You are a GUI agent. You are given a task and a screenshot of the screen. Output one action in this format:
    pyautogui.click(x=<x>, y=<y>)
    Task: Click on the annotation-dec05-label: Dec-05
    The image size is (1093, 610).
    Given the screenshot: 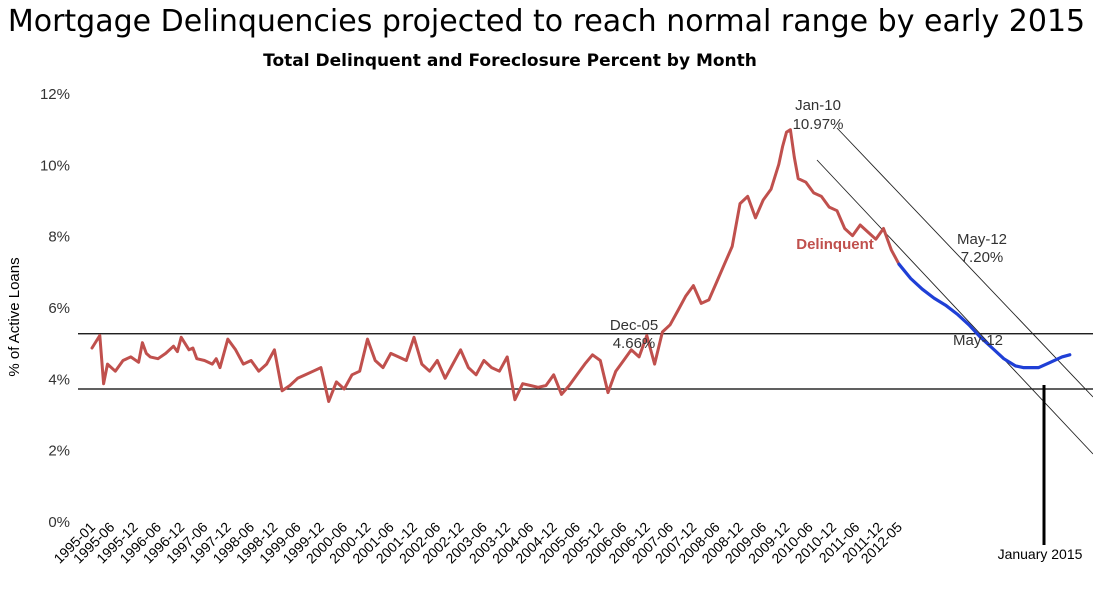 What is the action you would take?
    pyautogui.click(x=634, y=325)
    